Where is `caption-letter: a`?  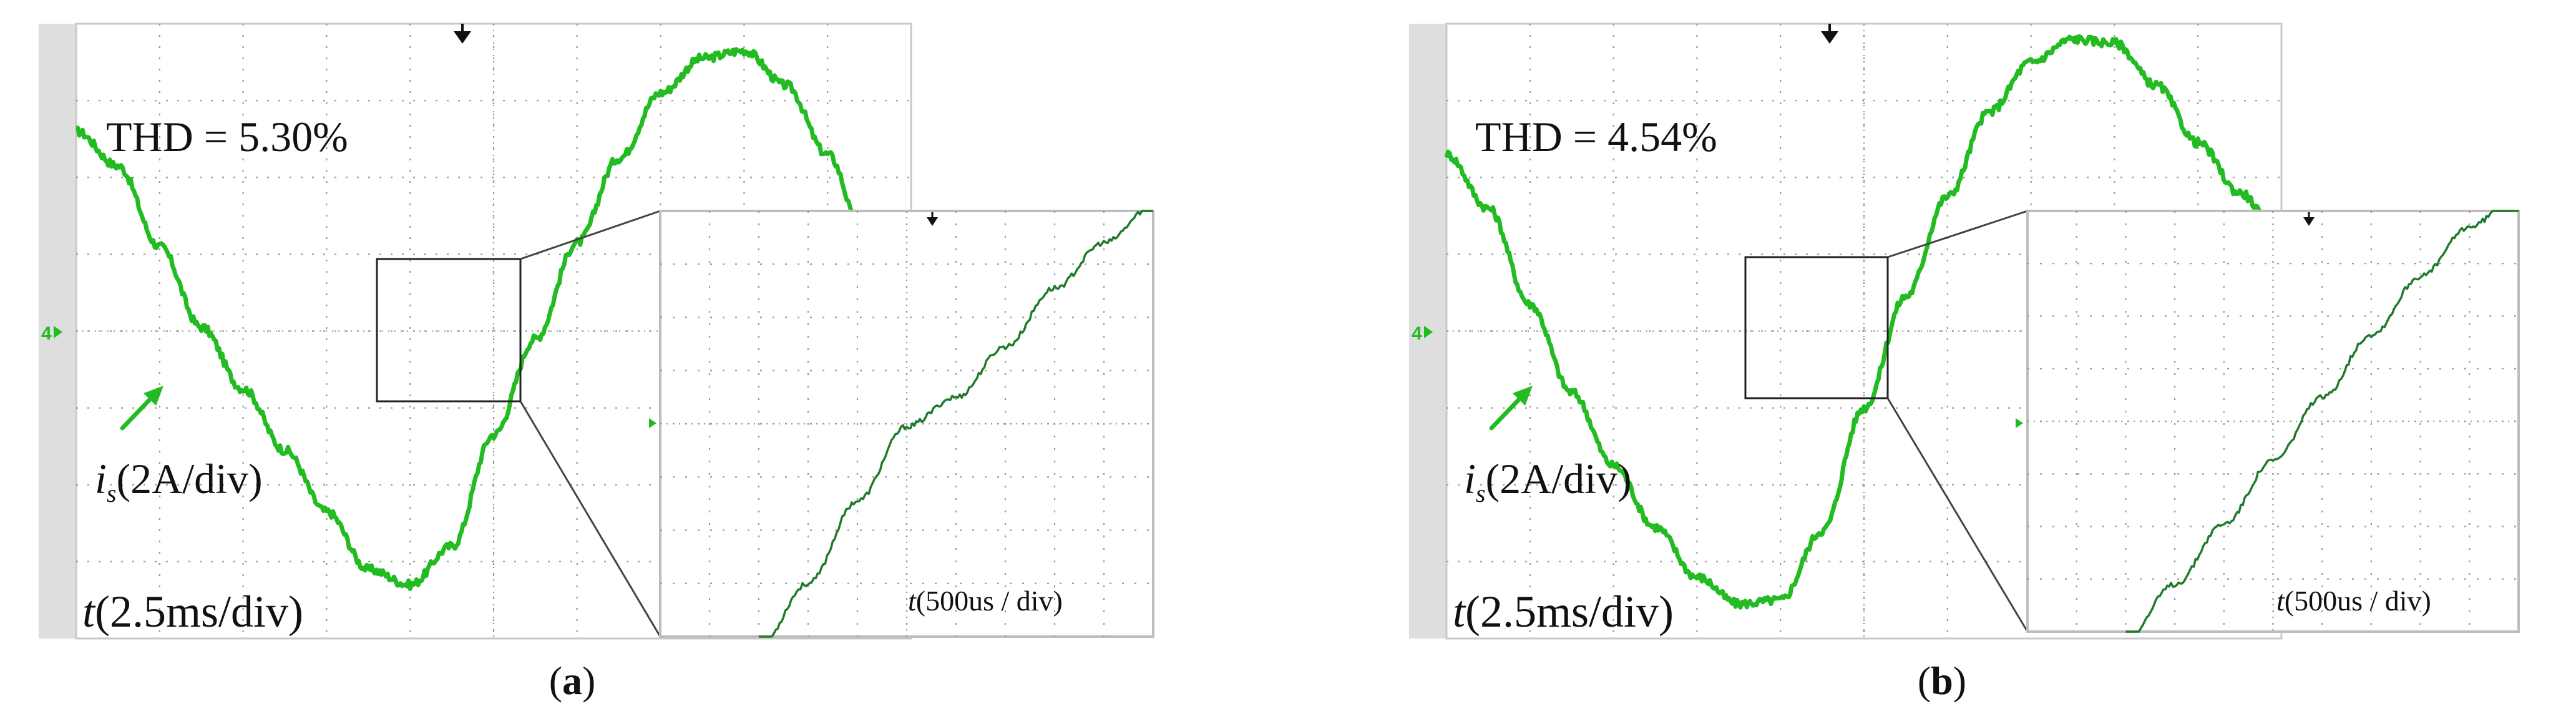 caption-letter: a is located at coordinates (572, 680).